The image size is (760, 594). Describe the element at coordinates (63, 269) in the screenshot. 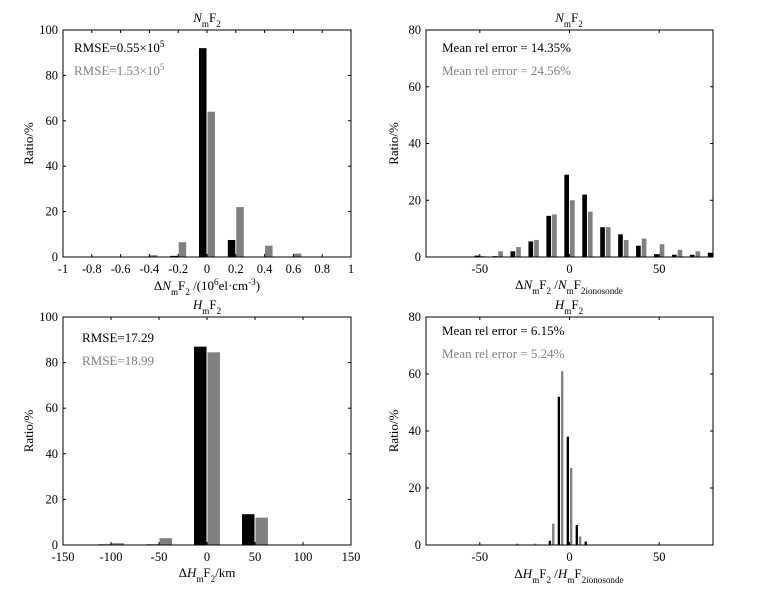

I see `x-tick-label: -1` at that location.